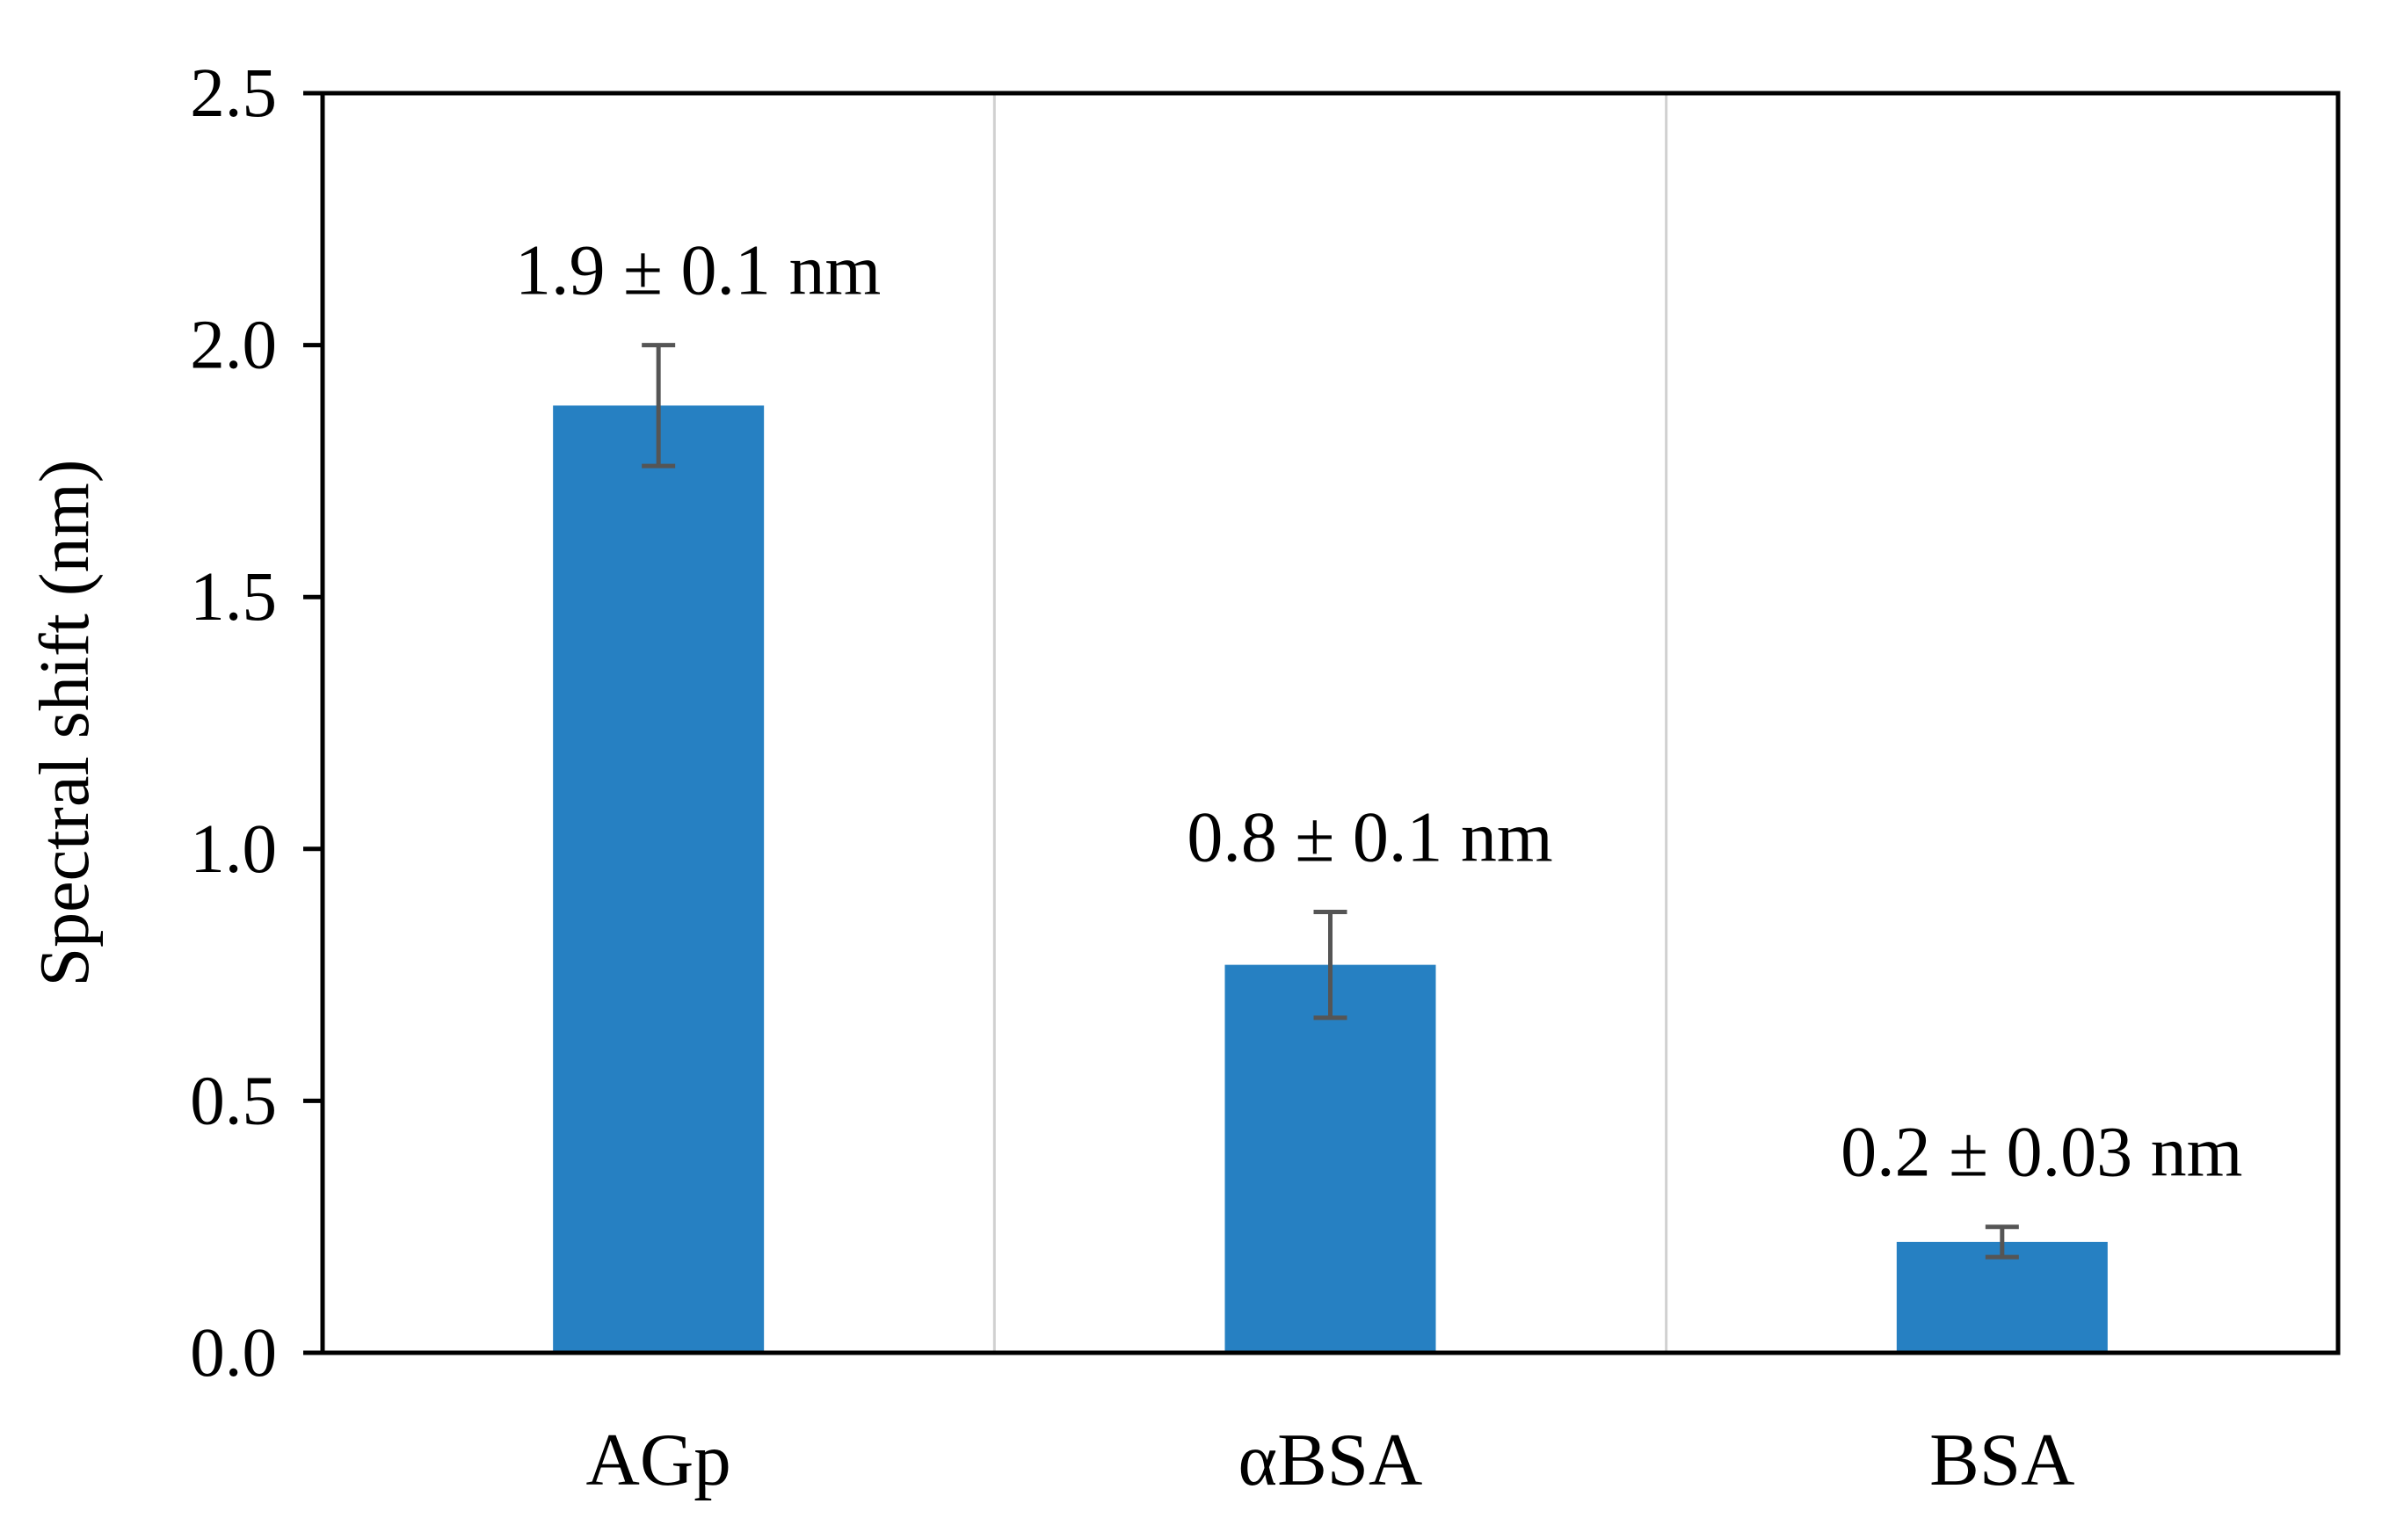 This screenshot has height=1540, width=2382. I want to click on y-tick-label: 1.0, so click(233, 849).